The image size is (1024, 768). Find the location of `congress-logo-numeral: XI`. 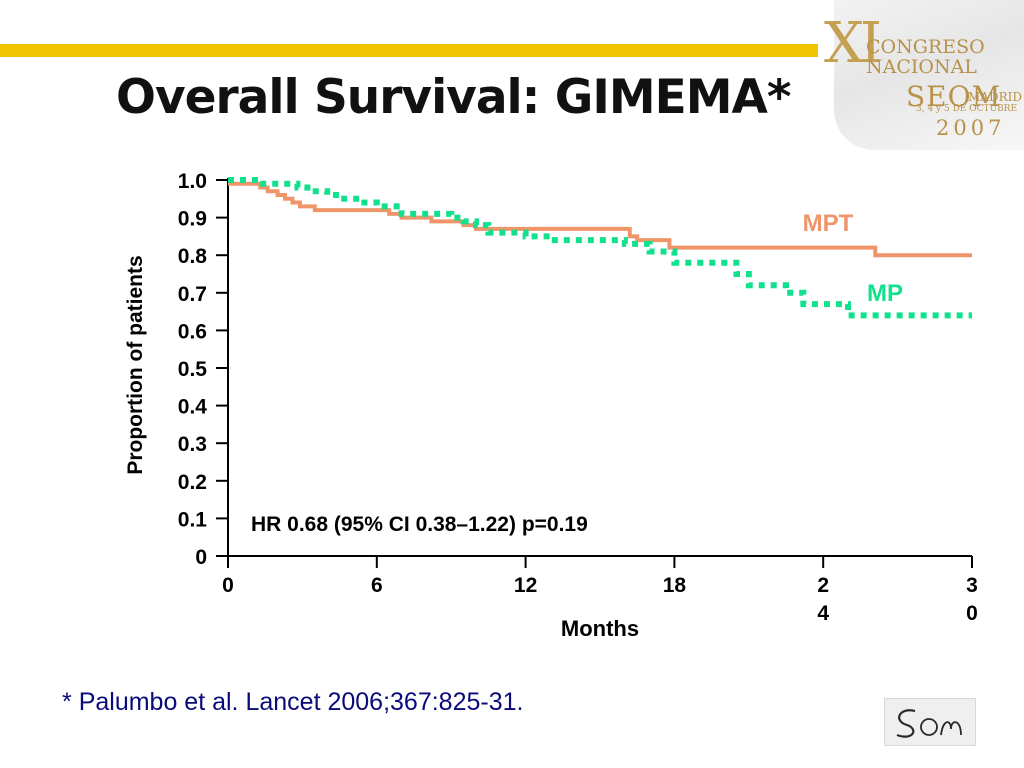

congress-logo-numeral: XI is located at coordinates (853, 43).